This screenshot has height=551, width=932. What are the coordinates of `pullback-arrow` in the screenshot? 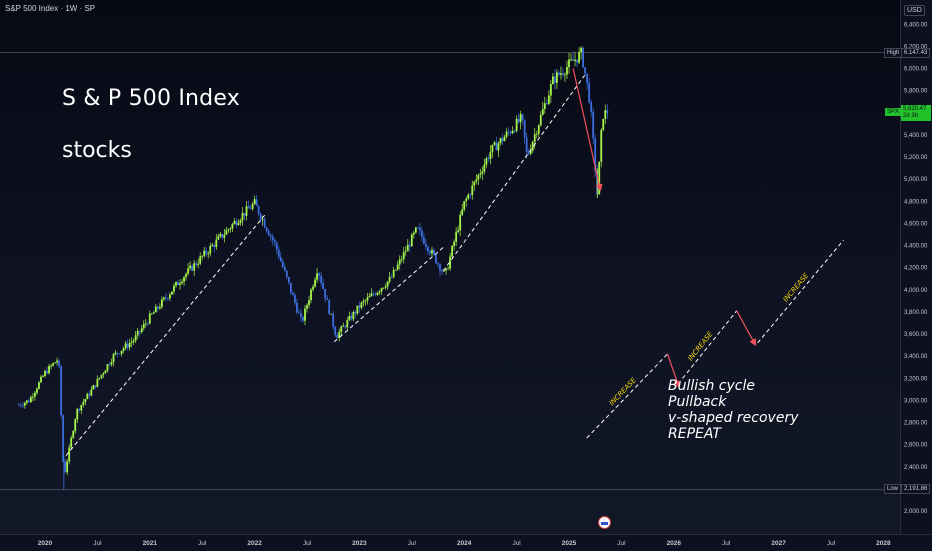 It's located at (746, 328).